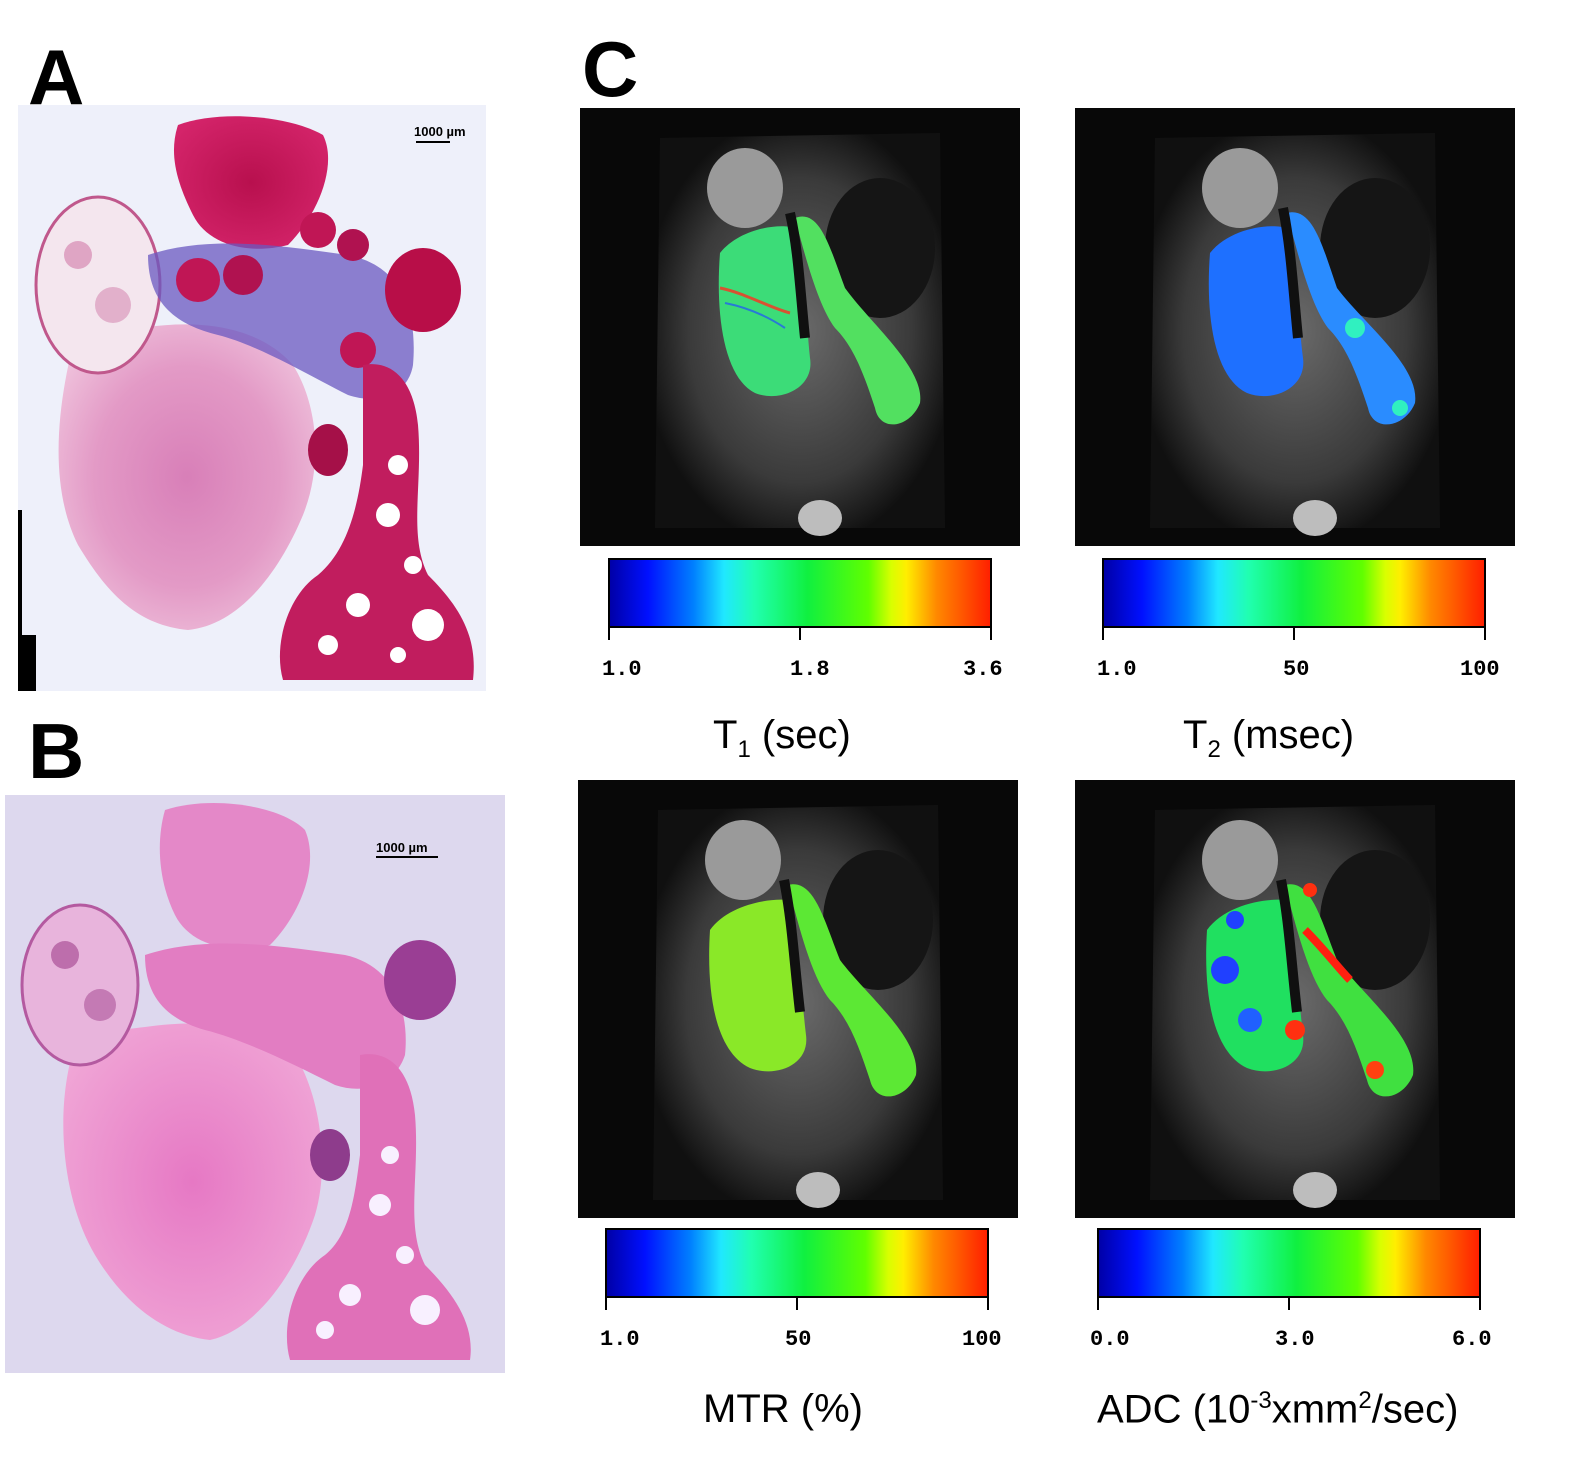  Describe the element at coordinates (800, 327) in the screenshot. I see `mri-map-t1` at that location.